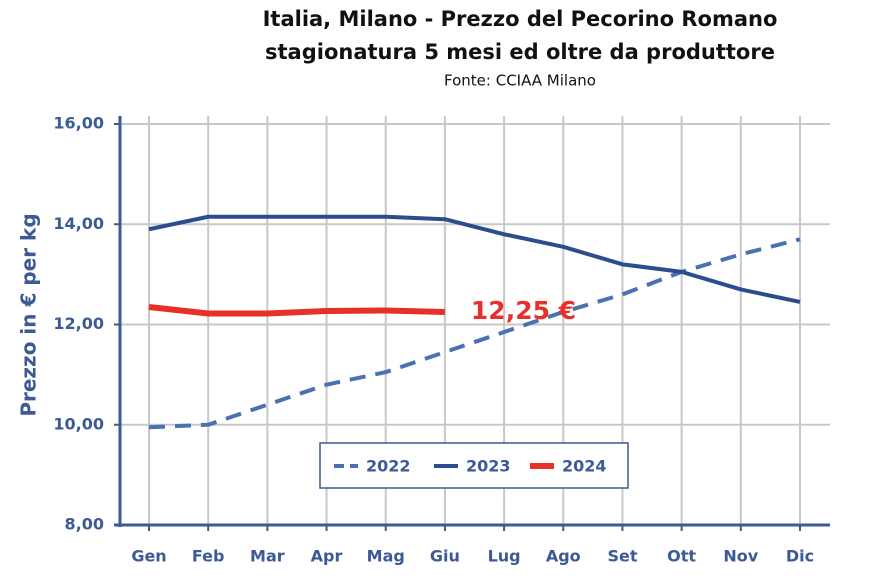 The image size is (876, 580). Describe the element at coordinates (84, 524) in the screenshot. I see `y-tick-label: 8,00` at that location.